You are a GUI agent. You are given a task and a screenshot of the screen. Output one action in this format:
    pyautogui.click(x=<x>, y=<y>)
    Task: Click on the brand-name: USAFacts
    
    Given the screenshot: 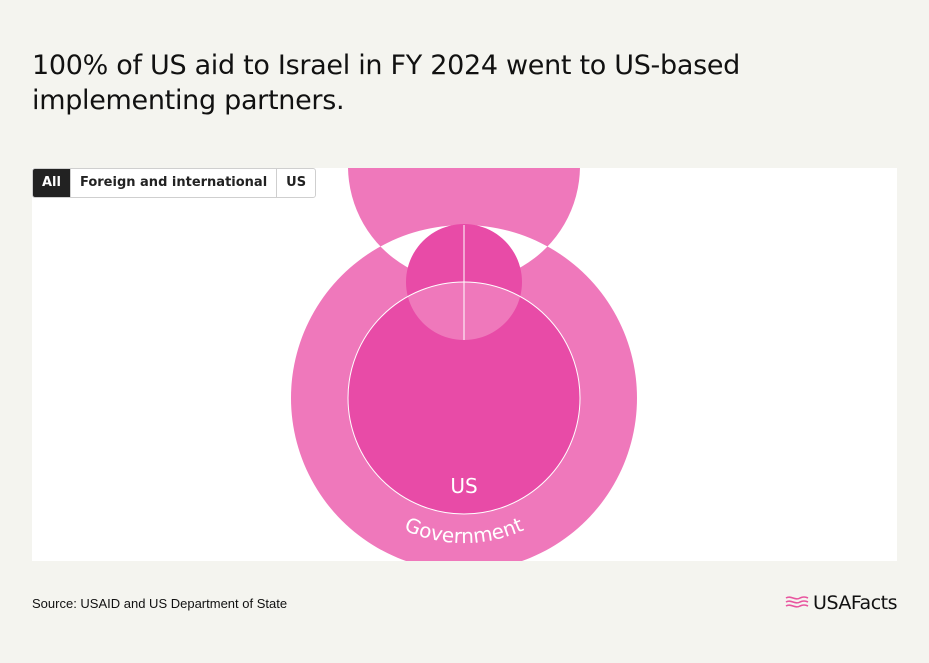 What is the action you would take?
    pyautogui.click(x=855, y=603)
    